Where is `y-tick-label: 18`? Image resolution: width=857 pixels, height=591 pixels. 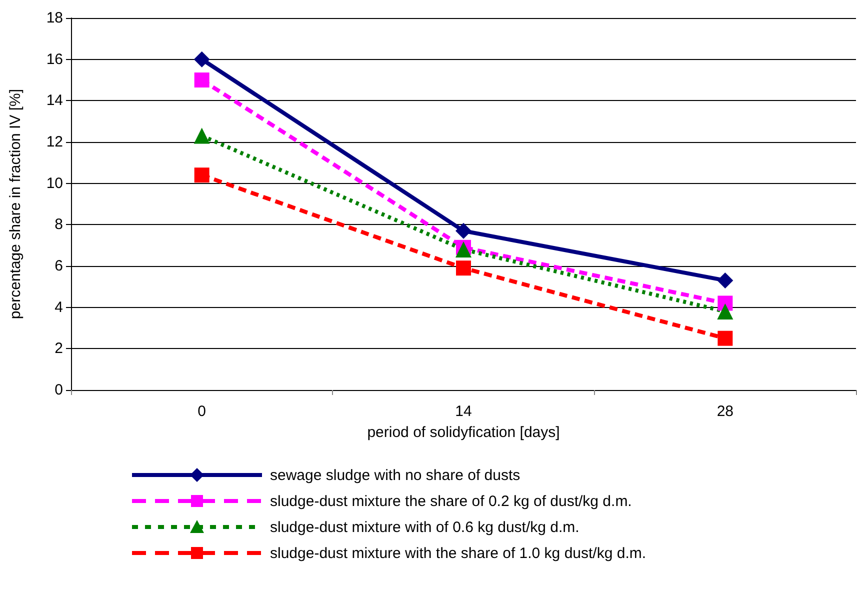 y-tick-label: 18 is located at coordinates (54, 18).